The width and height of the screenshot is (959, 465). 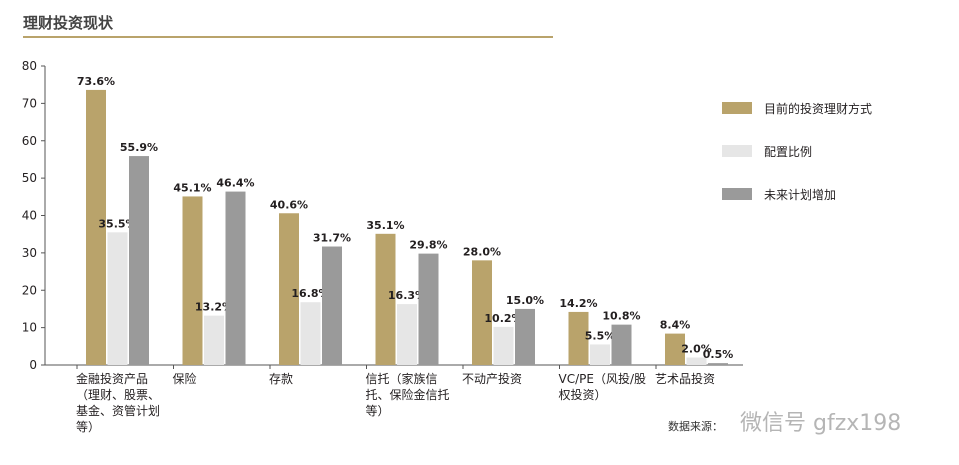 What do you see at coordinates (578, 303) in the screenshot?
I see `data-label: 14.2%` at bounding box center [578, 303].